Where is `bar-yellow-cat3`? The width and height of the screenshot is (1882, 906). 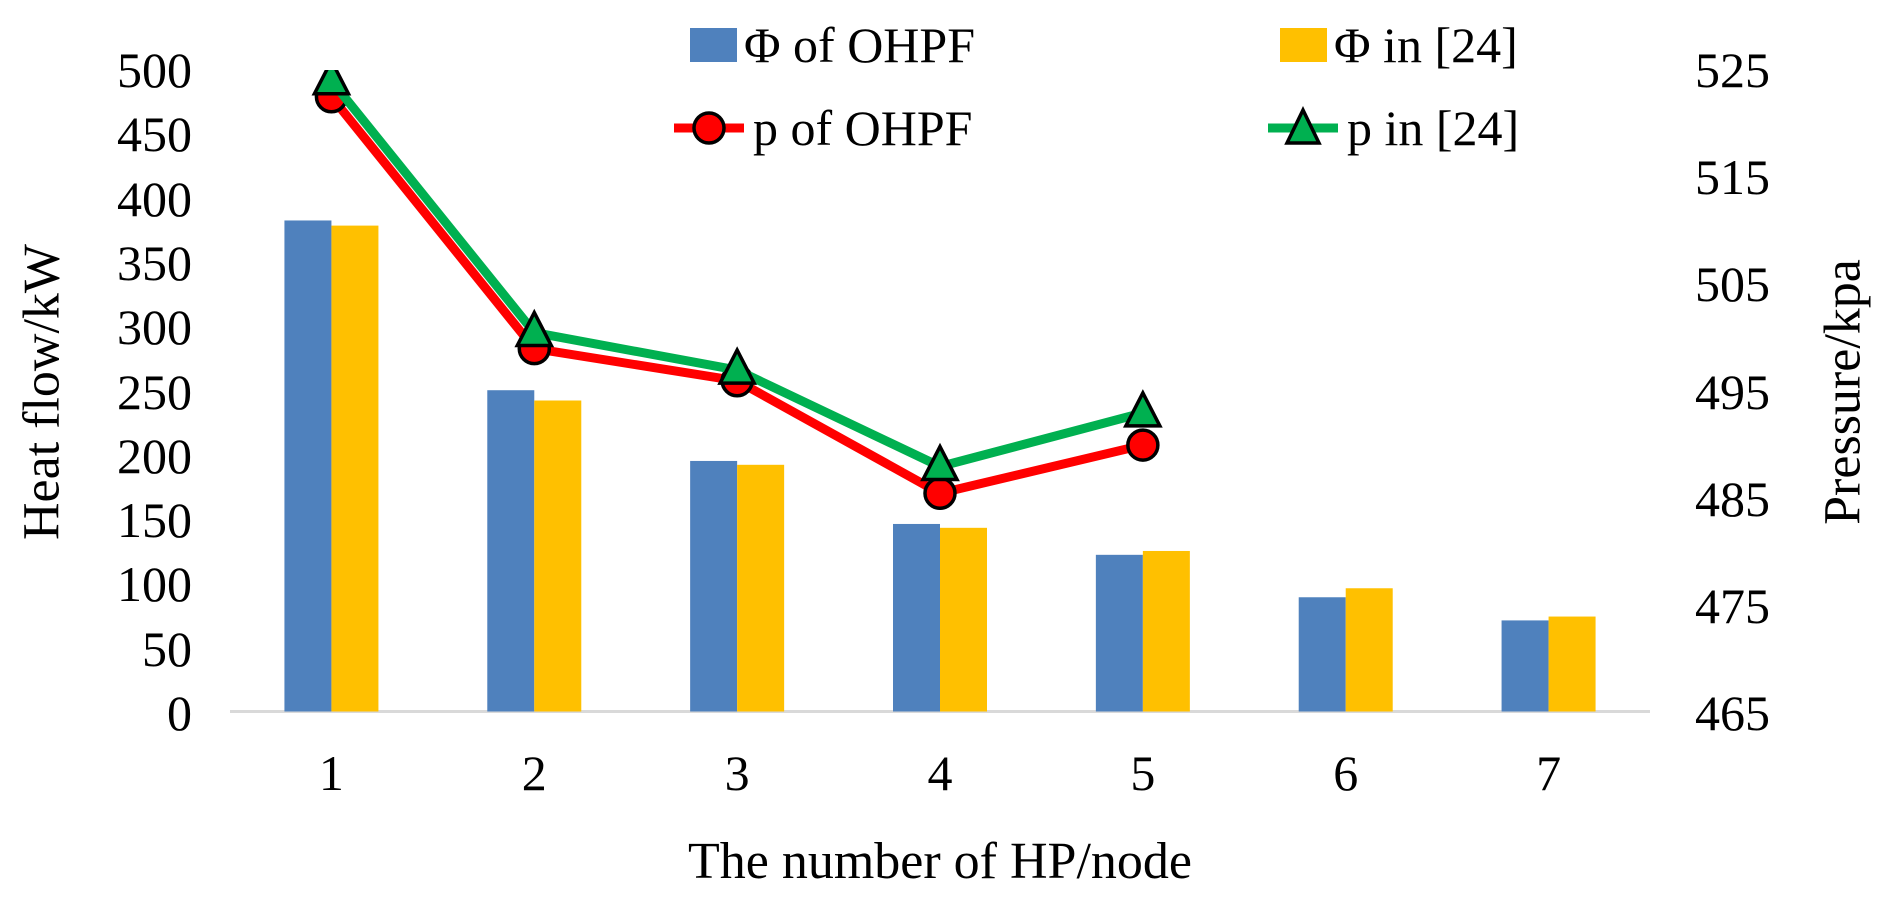 bar-yellow-cat3 is located at coordinates (761, 588).